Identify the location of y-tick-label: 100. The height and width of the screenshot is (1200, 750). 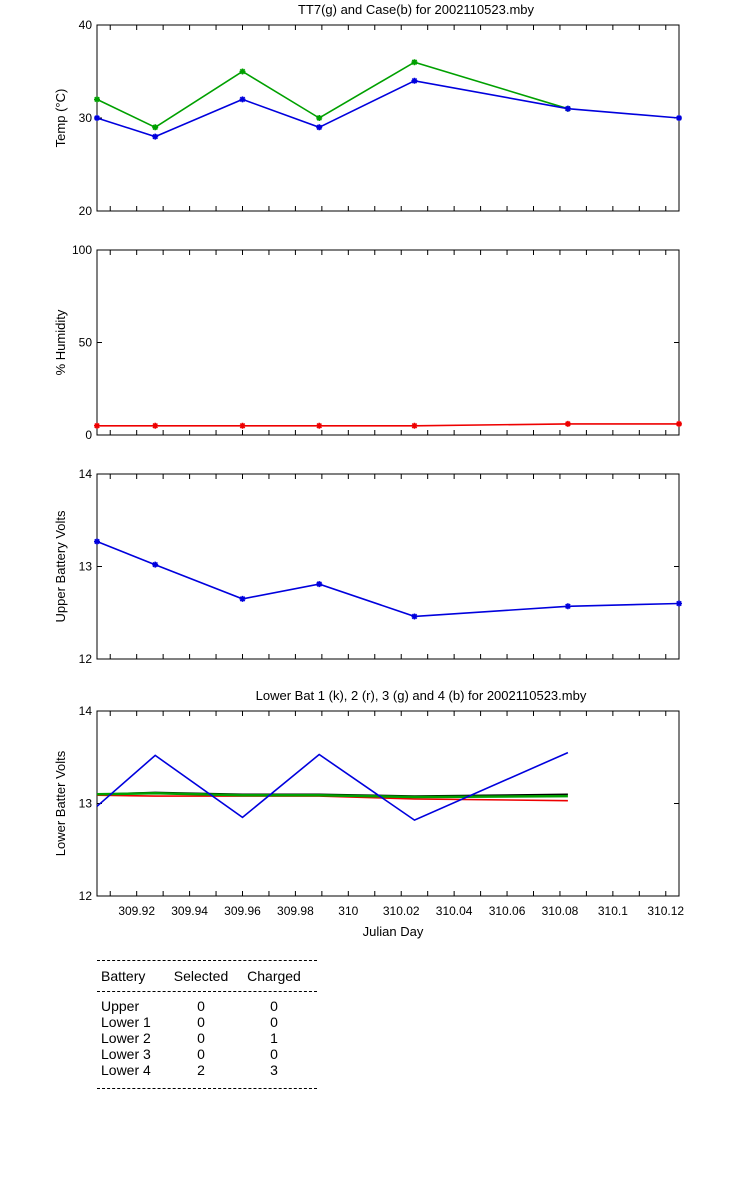
(82, 250).